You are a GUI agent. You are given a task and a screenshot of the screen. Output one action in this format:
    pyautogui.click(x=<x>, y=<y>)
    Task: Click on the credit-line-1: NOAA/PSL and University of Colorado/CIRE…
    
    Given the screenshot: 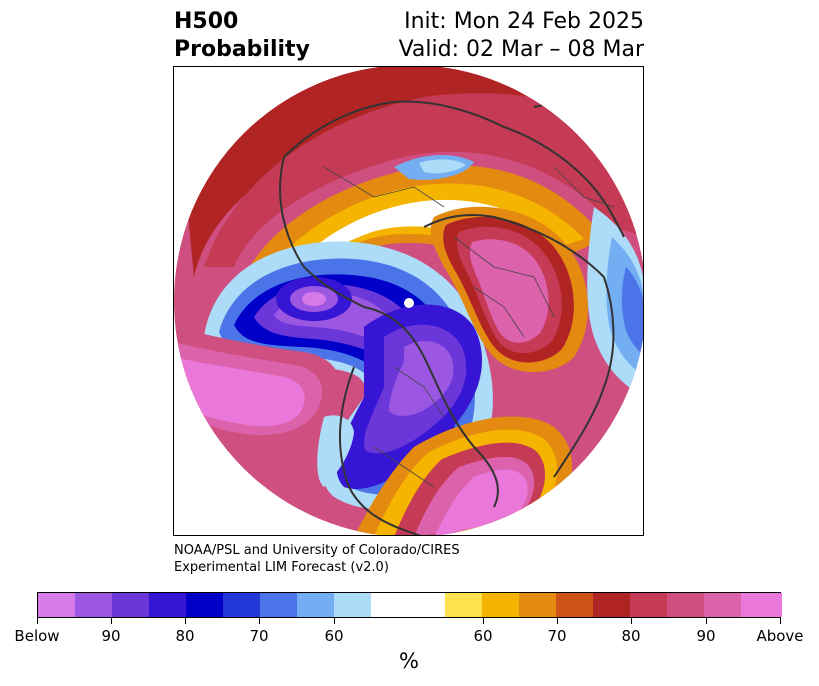 What is the action you would take?
    pyautogui.click(x=317, y=550)
    